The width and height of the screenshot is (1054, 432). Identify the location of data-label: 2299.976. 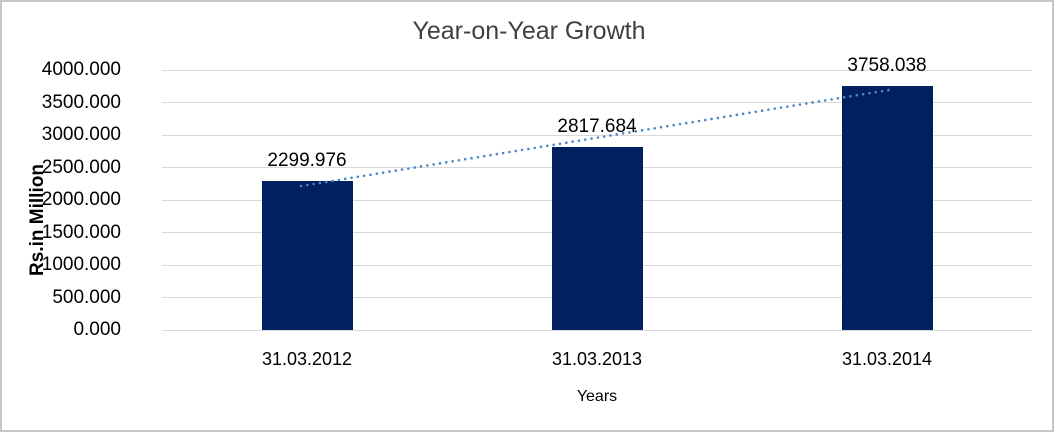
(307, 160).